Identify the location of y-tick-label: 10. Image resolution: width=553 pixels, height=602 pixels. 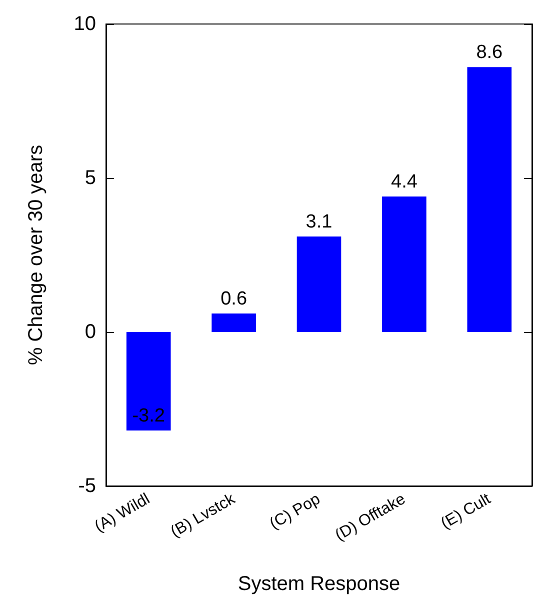
(85, 24).